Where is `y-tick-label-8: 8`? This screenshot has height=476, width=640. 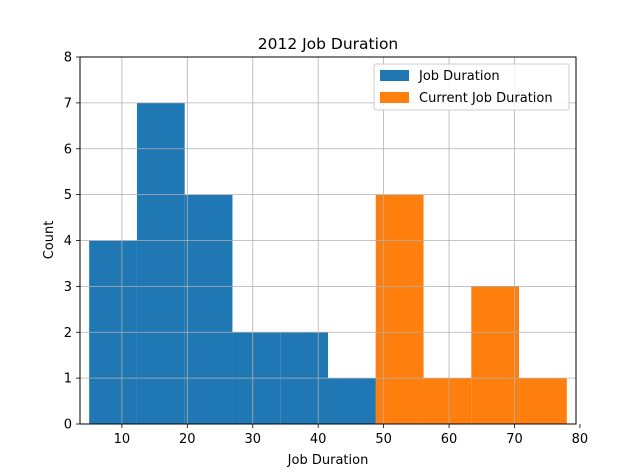
y-tick-label-8: 8 is located at coordinates (68, 58).